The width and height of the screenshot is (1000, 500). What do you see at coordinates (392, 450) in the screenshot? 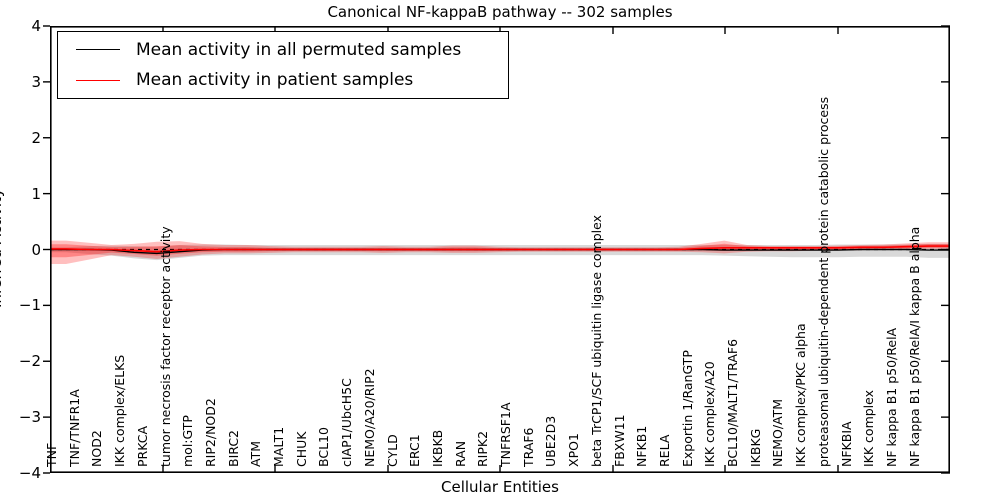
I see `x-category-label: CYLD` at bounding box center [392, 450].